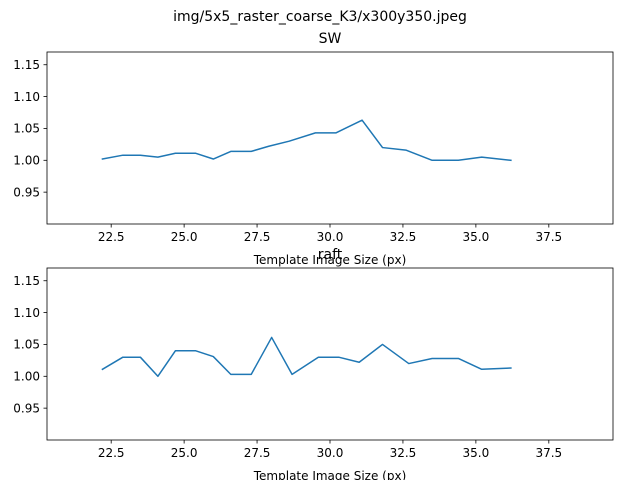 The width and height of the screenshot is (640, 484). What do you see at coordinates (306, 357) in the screenshot?
I see `subplot-2-series-line` at bounding box center [306, 357].